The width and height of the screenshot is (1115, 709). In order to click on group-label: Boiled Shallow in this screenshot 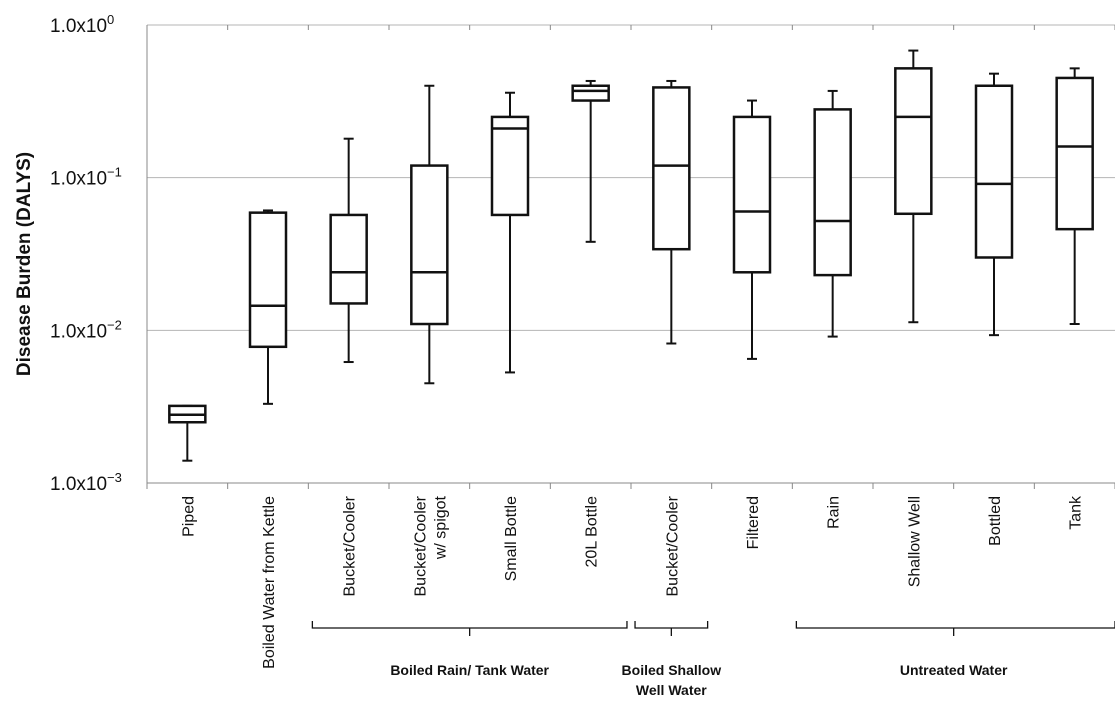, I will do `click(672, 670)`.